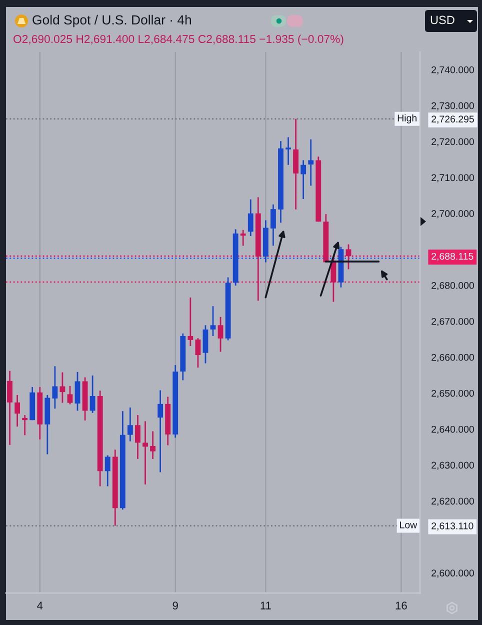  Describe the element at coordinates (453, 322) in the screenshot. I see `y-tick-label: 2,670.000` at that location.